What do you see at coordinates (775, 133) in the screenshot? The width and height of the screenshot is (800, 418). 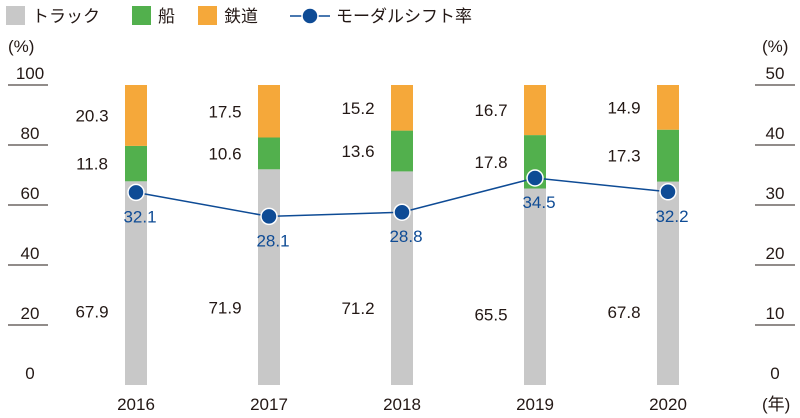 I see `right-tick-label: 40` at bounding box center [775, 133].